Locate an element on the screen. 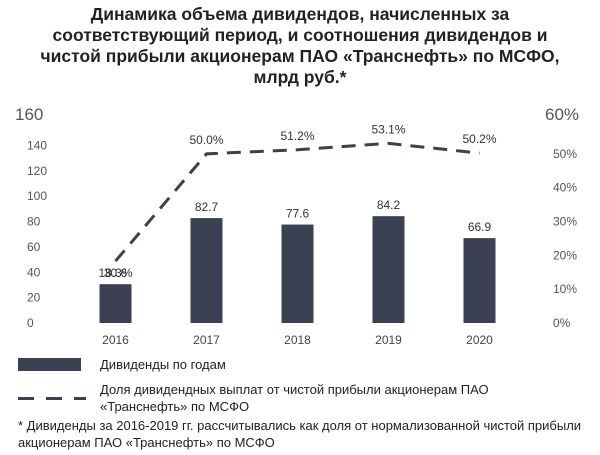 The width and height of the screenshot is (600, 455). x-tick-label: 2018 is located at coordinates (297, 340).